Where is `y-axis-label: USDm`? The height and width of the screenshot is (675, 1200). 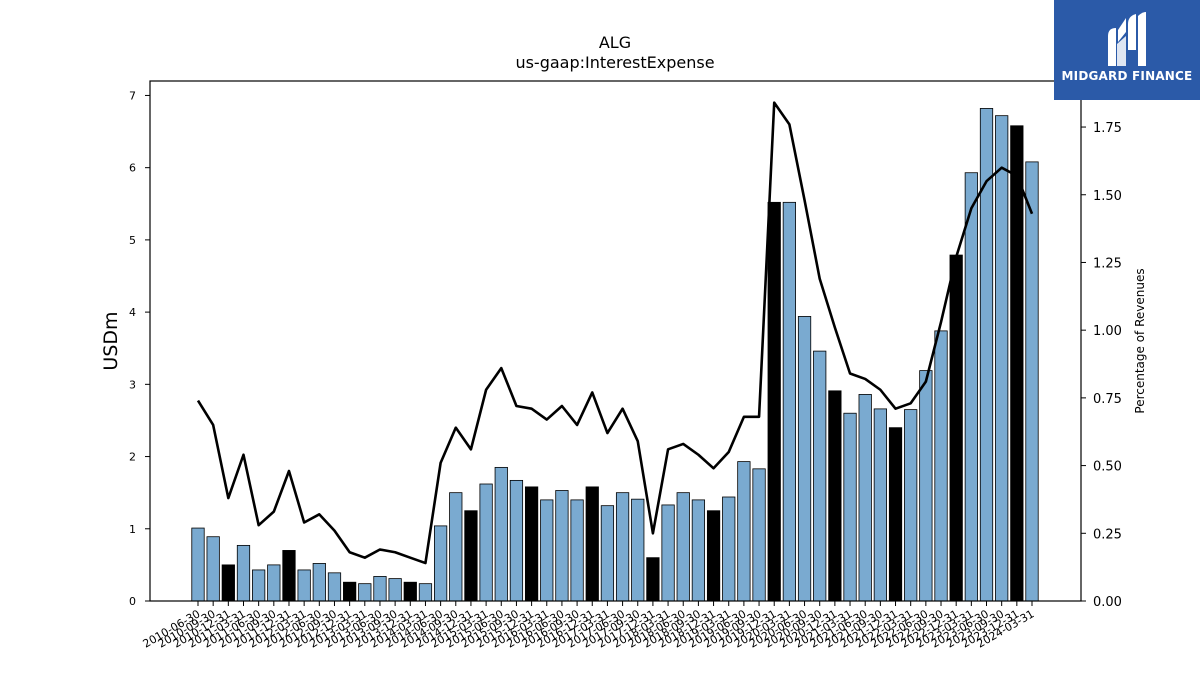 y-axis-label: USDm is located at coordinates (111, 340).